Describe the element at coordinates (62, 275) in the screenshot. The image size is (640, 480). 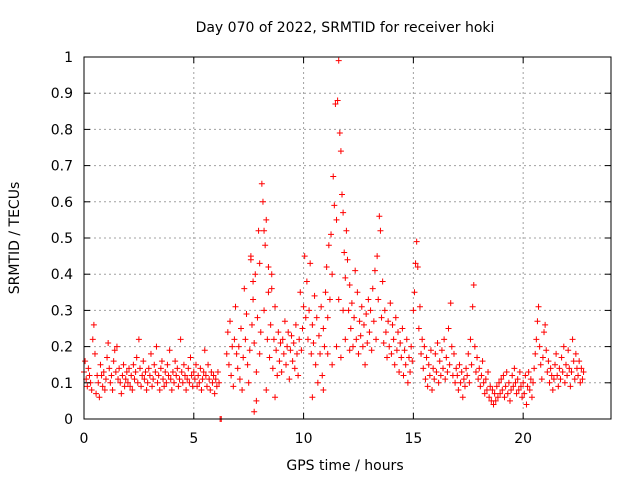
I see `y-tick-label: 0.4` at that location.